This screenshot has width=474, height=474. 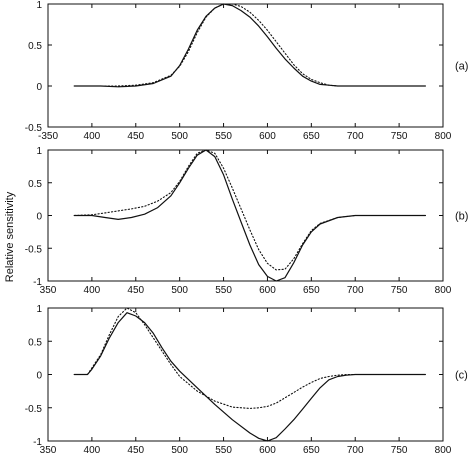 I want to click on panel-label: (a), so click(x=461, y=67).